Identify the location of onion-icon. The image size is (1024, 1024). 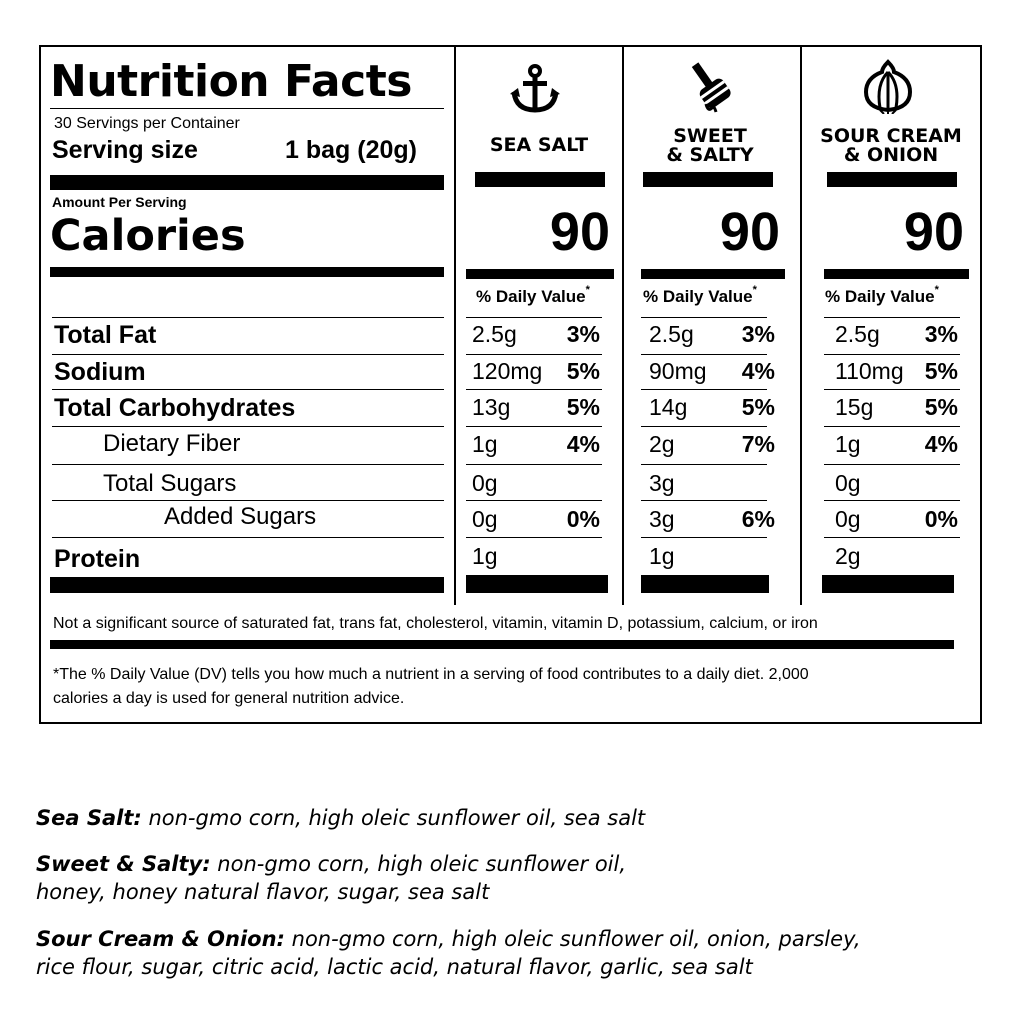
(888, 86).